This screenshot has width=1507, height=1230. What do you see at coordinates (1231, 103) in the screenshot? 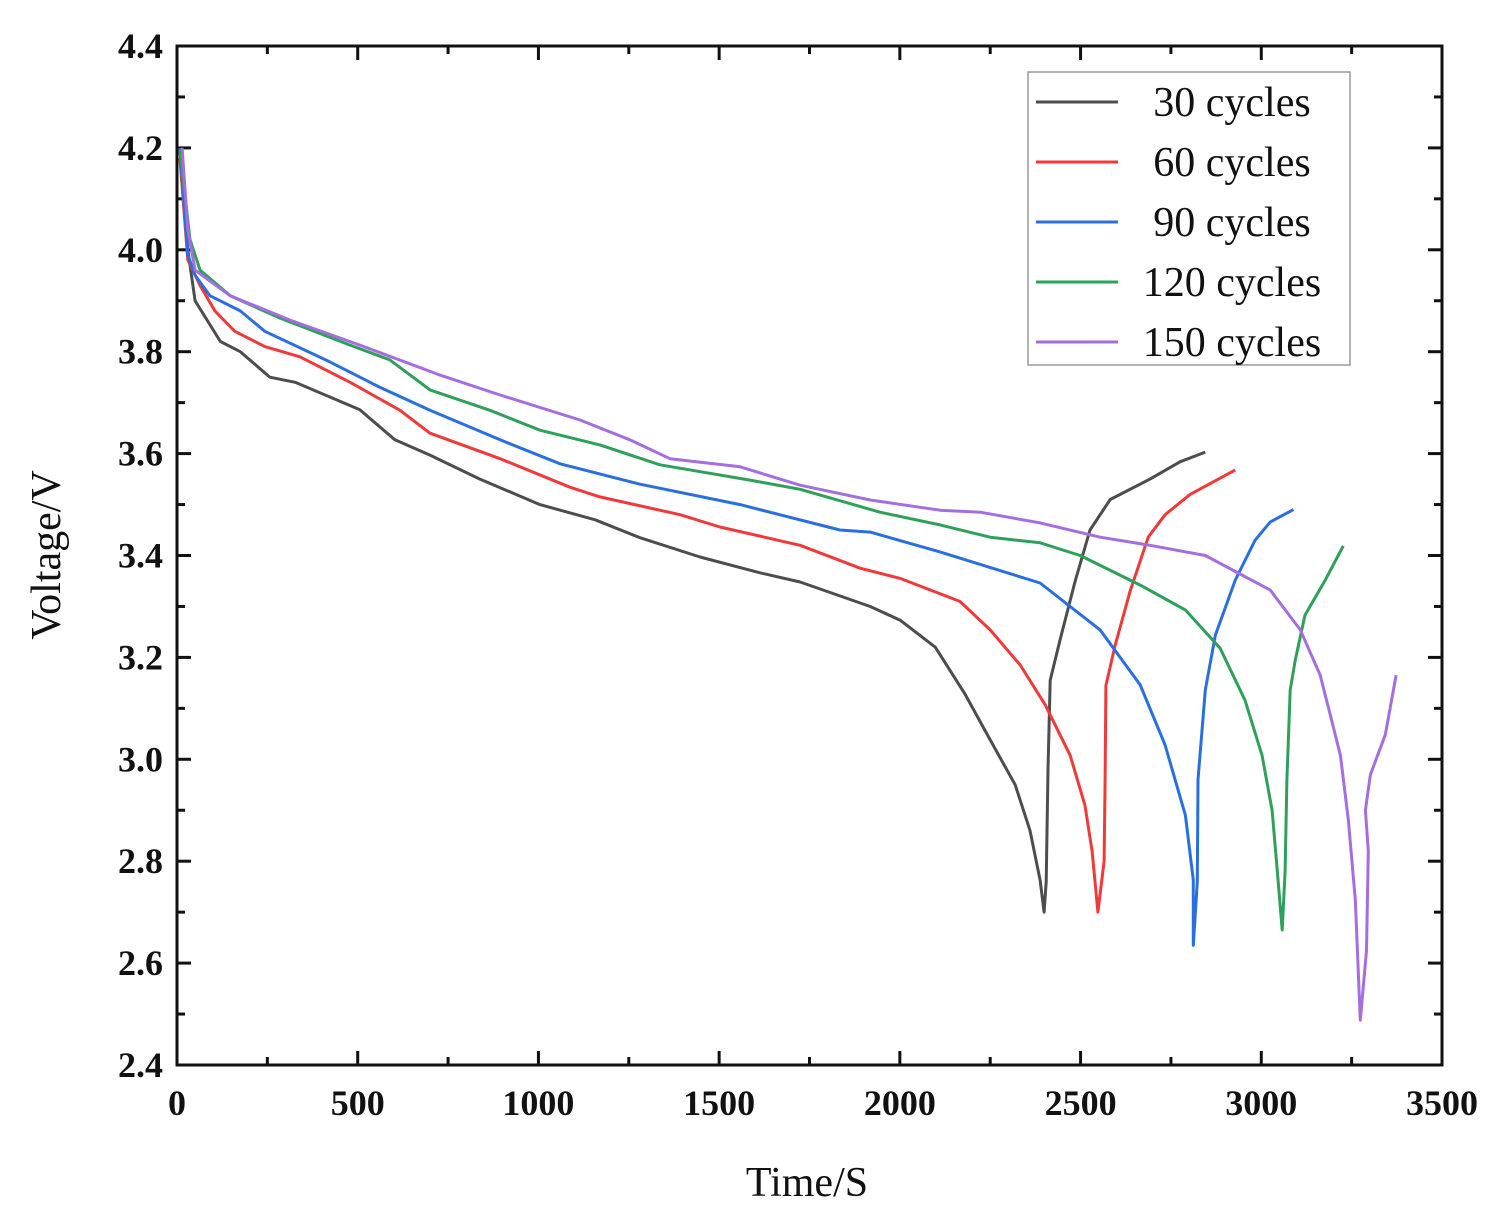
I see `legend-label: 30 cycles` at bounding box center [1231, 103].